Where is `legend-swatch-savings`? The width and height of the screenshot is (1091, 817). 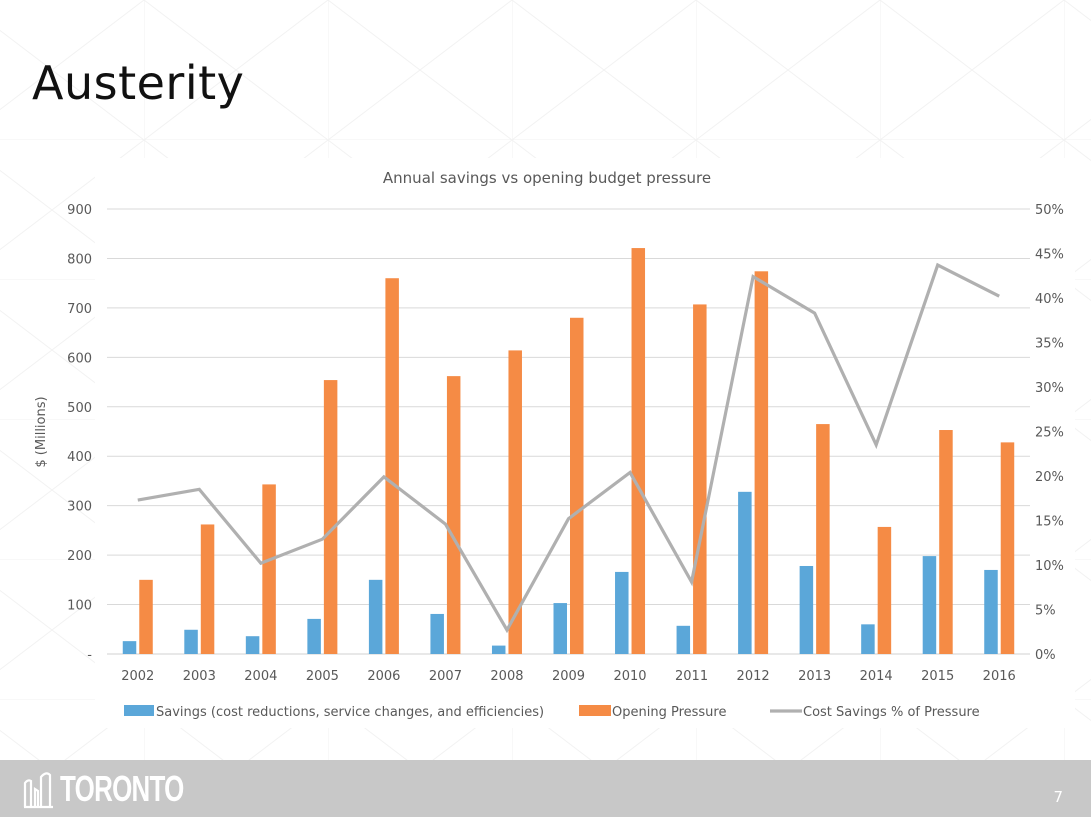
legend-swatch-savings is located at coordinates (139, 710).